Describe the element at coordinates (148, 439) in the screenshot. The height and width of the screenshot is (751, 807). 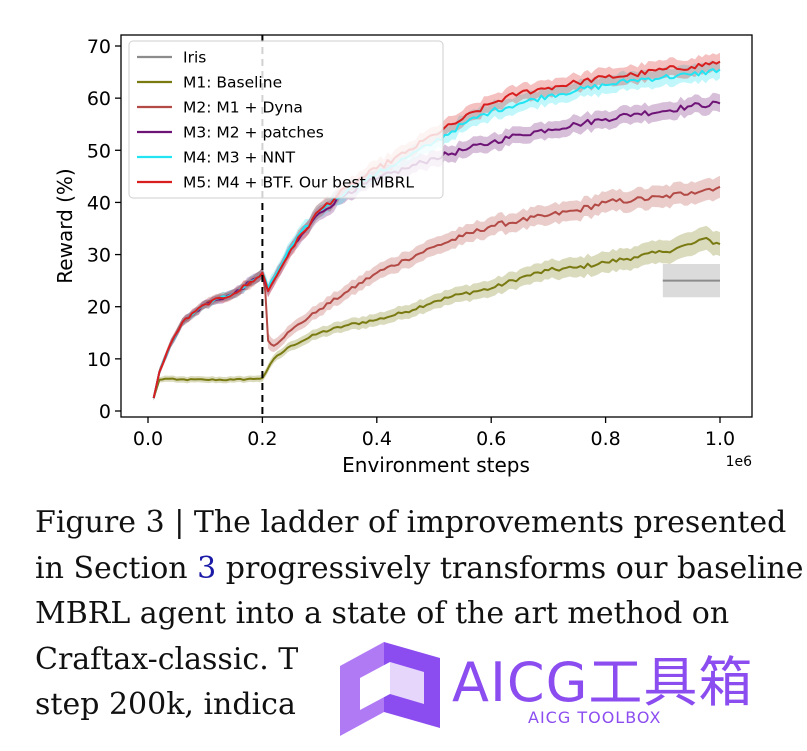
I see `x-tick-label: 0.0` at that location.